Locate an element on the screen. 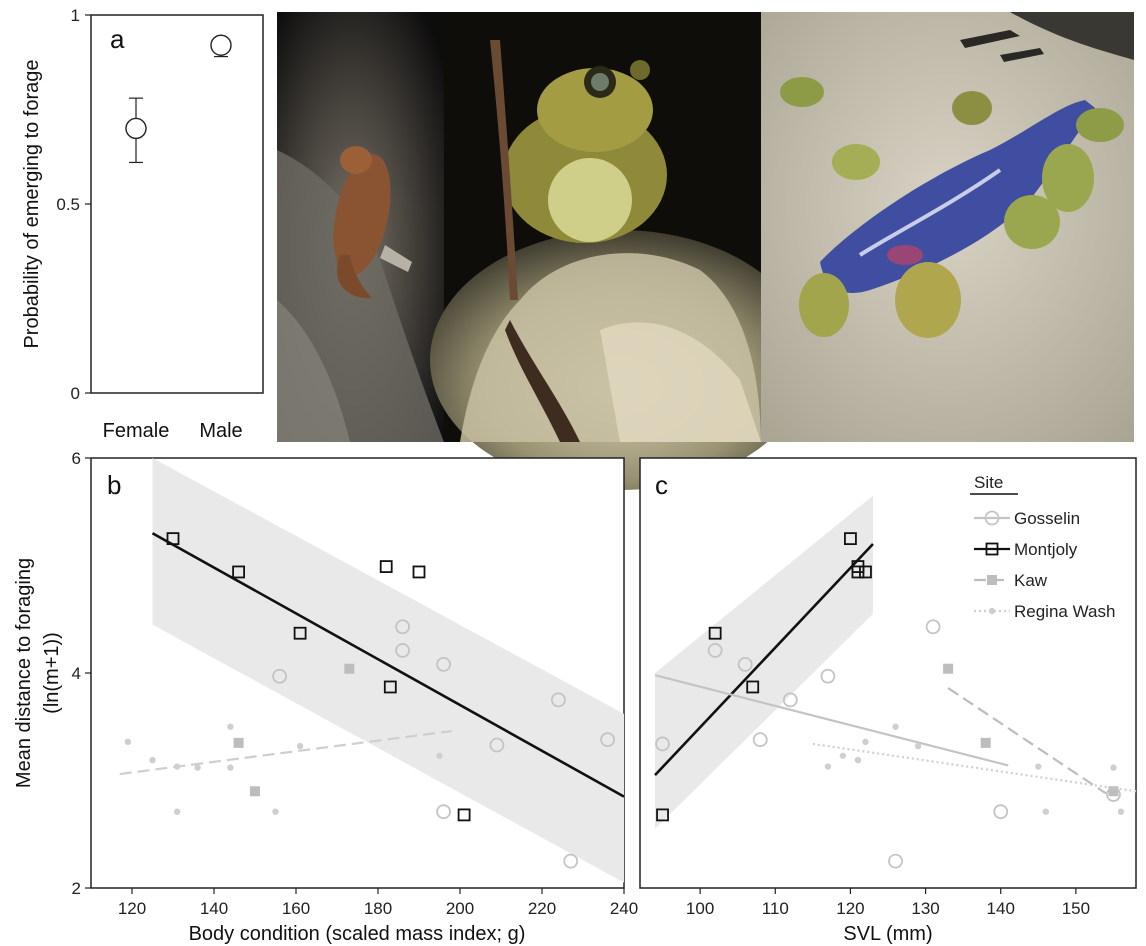  xtick-label: 160 is located at coordinates (296, 908).